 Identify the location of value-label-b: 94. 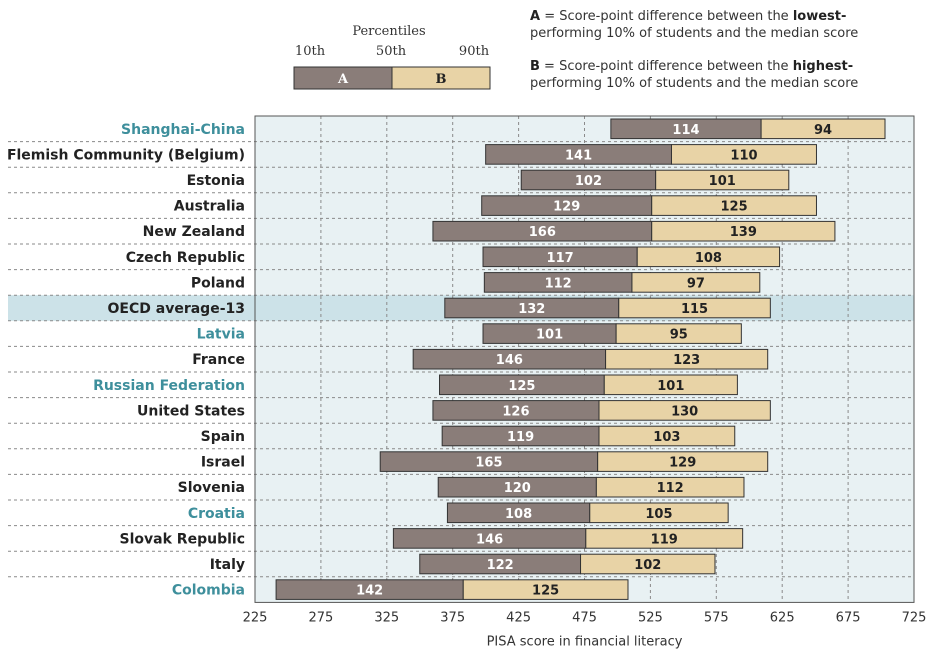
(823, 130).